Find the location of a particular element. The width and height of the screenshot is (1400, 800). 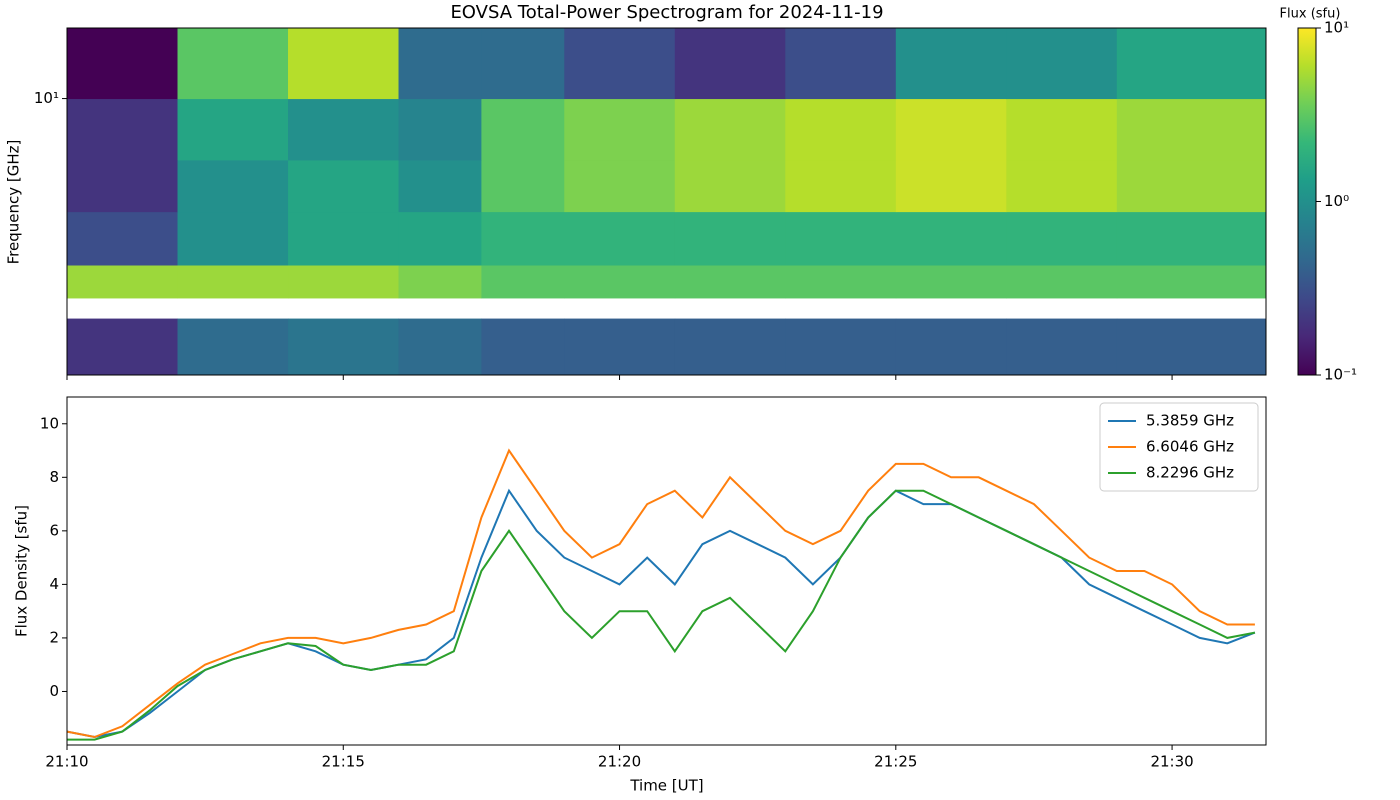

x-tick-label: 21:10 is located at coordinates (66, 762).